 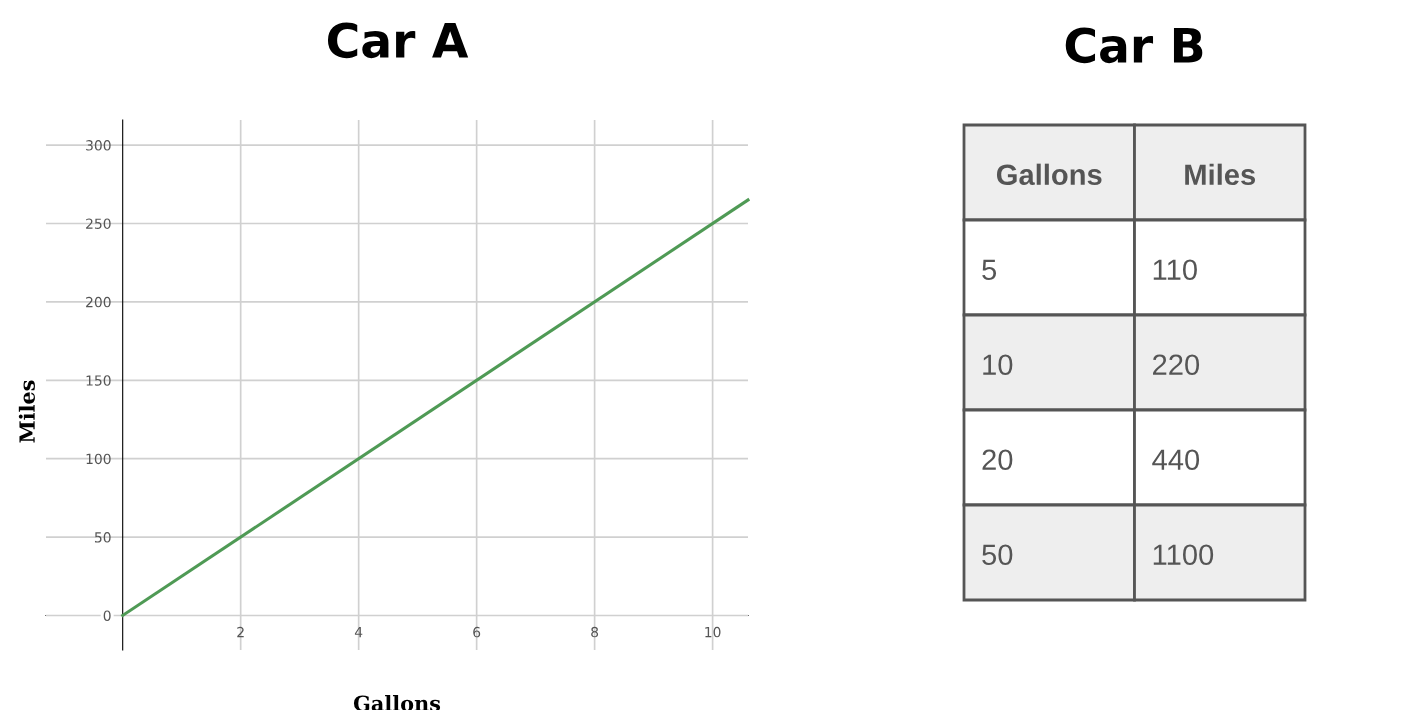 I want to click on y-tick-label: 250, so click(x=98, y=223).